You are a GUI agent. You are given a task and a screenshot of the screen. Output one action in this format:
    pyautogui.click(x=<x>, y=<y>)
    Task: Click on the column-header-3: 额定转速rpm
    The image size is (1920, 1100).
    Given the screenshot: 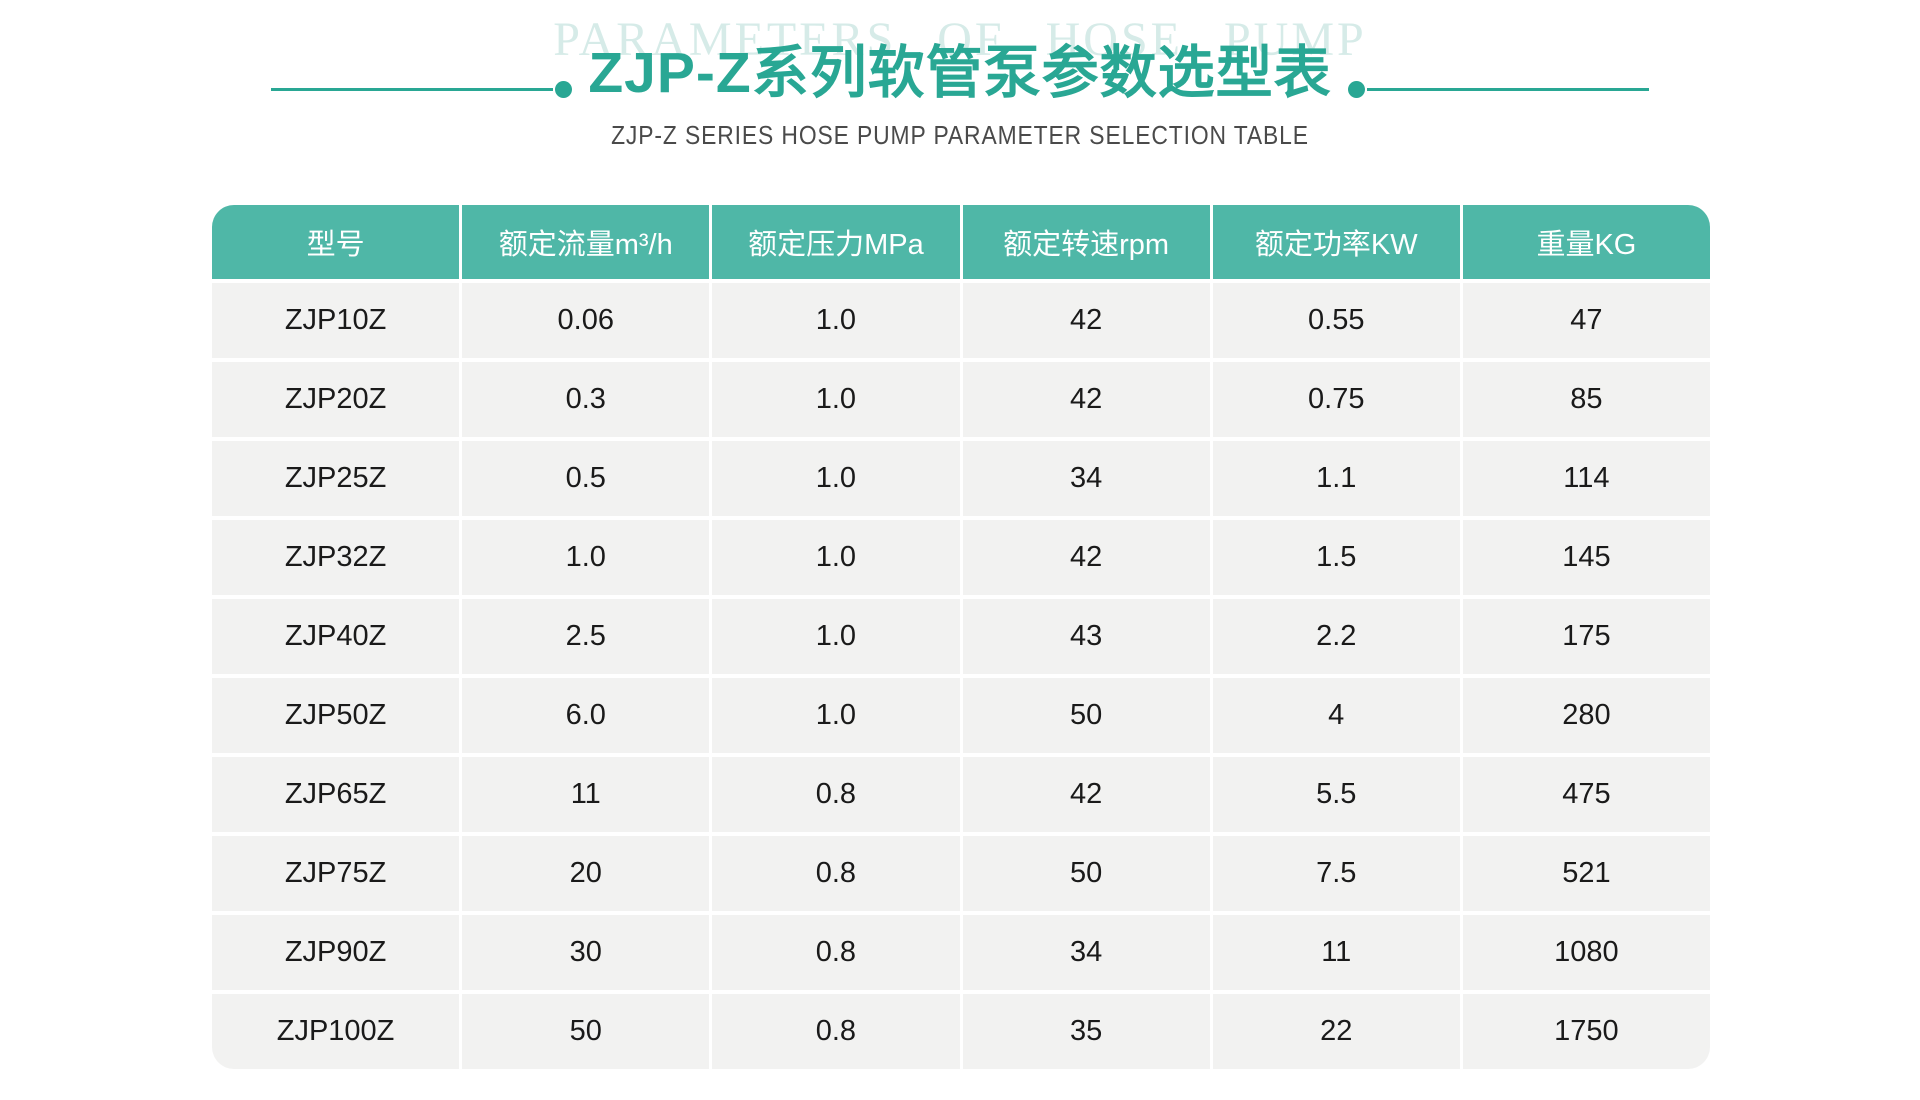 What is the action you would take?
    pyautogui.click(x=1086, y=242)
    